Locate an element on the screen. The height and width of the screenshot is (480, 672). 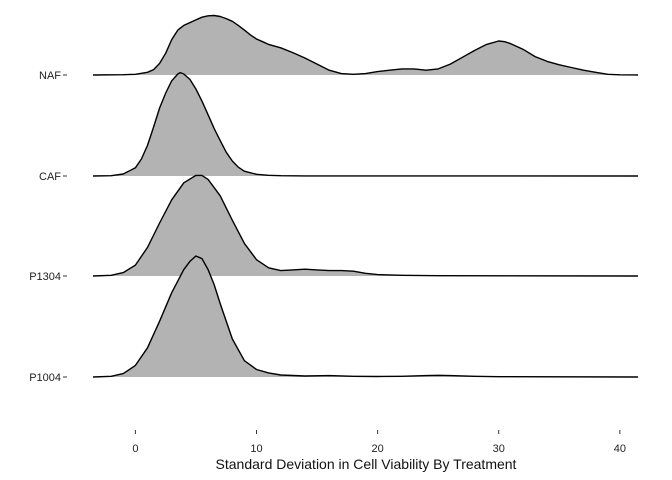
x-tick-label: 40 is located at coordinates (620, 449).